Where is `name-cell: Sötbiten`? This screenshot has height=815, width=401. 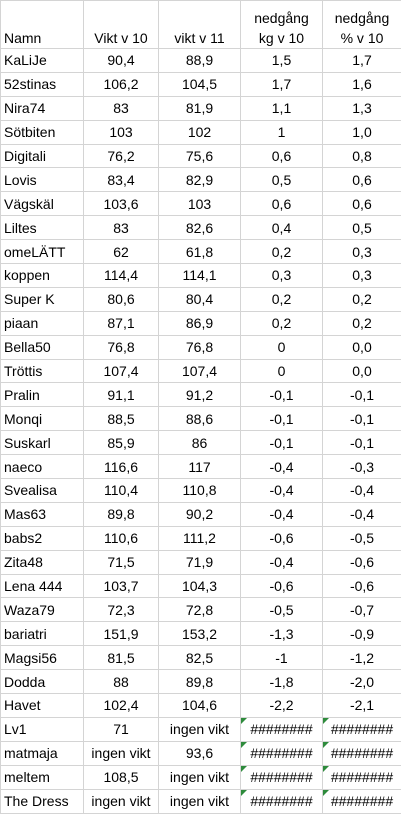
name-cell: Sötbiten is located at coordinates (42, 132).